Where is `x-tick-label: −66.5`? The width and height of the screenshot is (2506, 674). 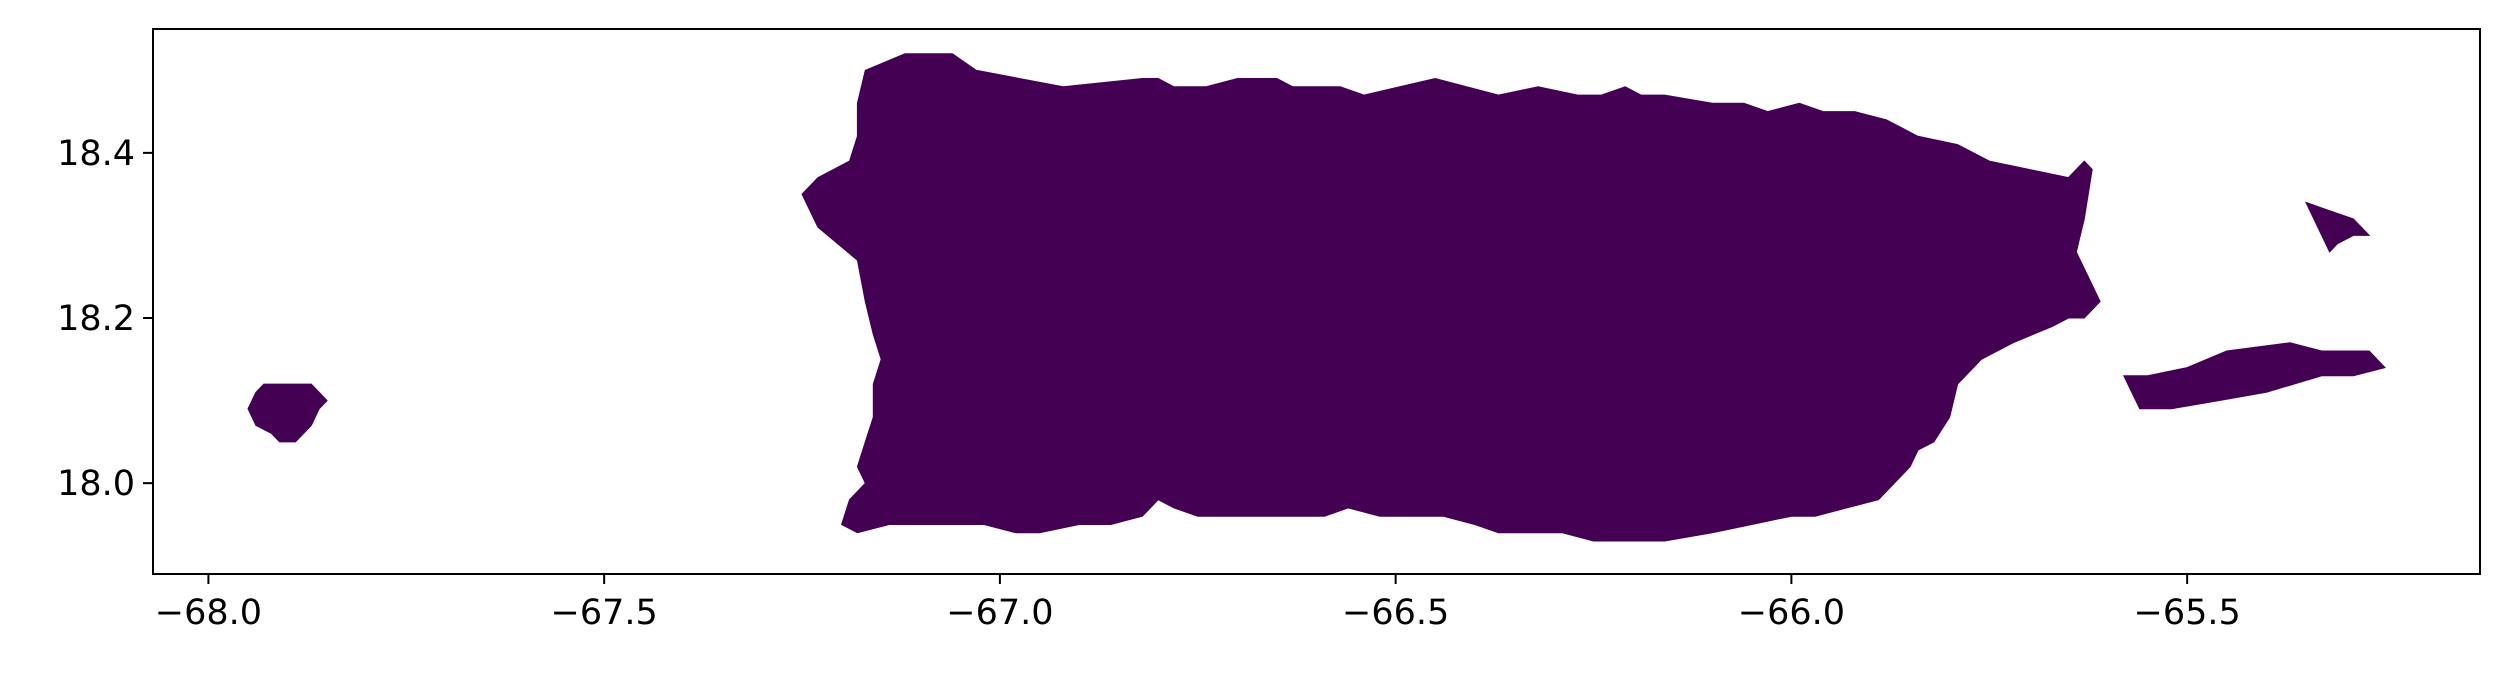 x-tick-label: −66.5 is located at coordinates (1395, 613).